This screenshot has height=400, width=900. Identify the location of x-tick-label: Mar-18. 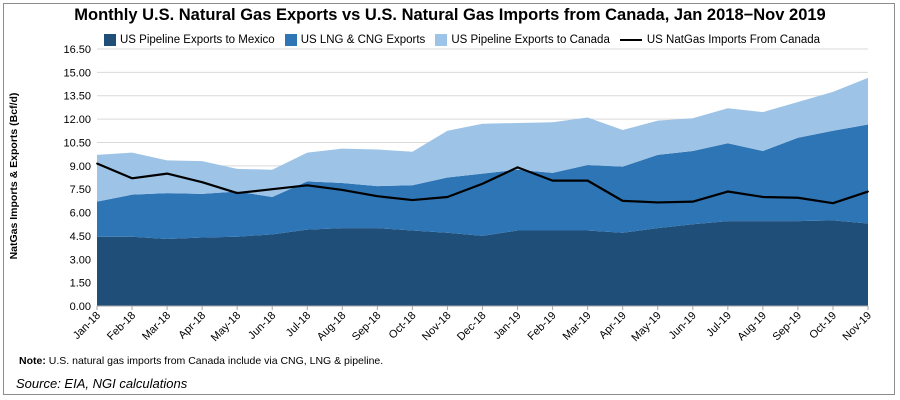
(156, 326).